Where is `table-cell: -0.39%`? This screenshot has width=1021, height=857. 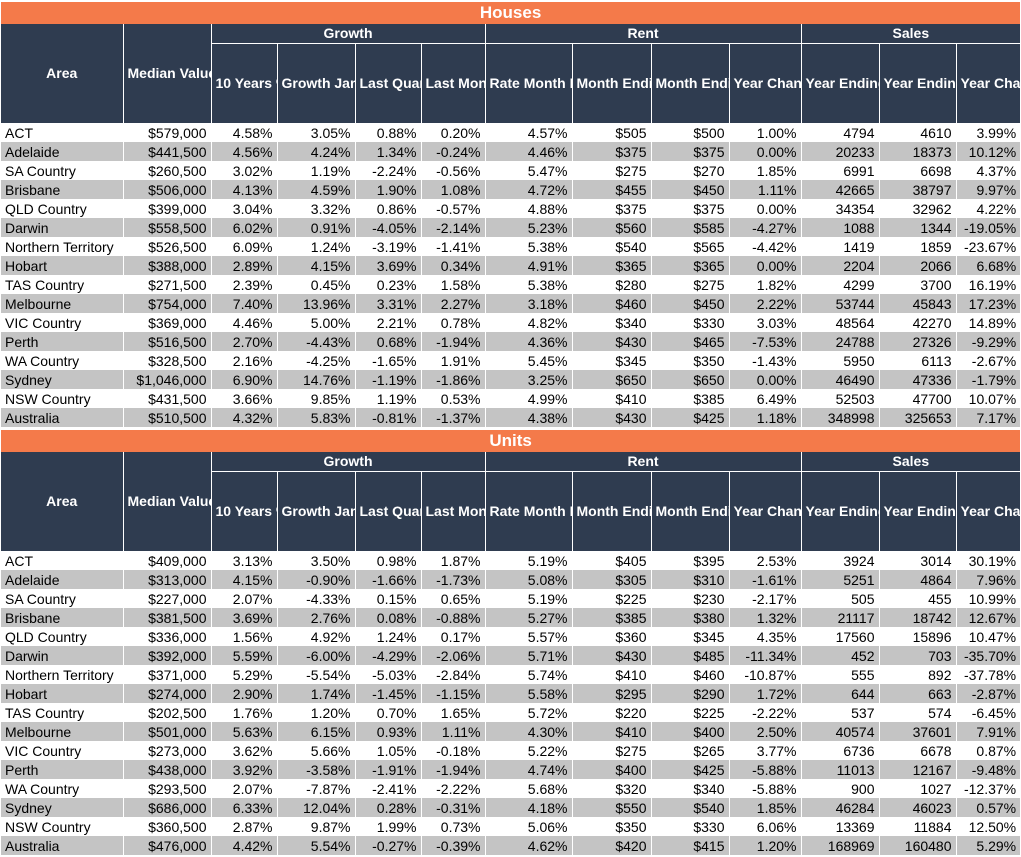
table-cell: -0.39% is located at coordinates (452, 845).